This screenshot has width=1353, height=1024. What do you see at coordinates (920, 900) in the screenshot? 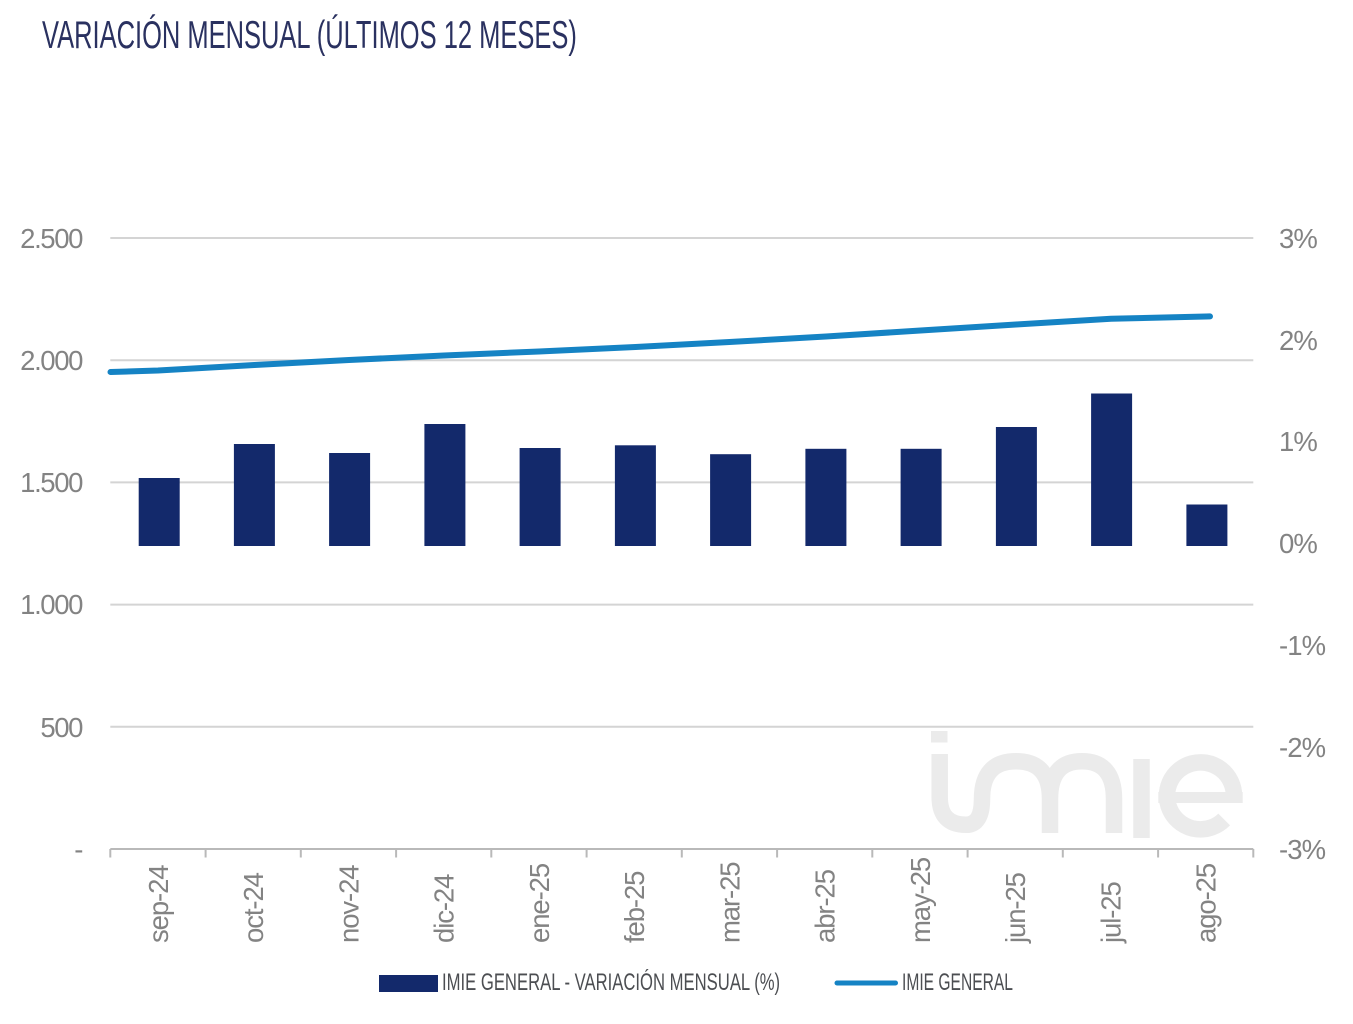
I see `svg-text: may-25` at bounding box center [920, 900].